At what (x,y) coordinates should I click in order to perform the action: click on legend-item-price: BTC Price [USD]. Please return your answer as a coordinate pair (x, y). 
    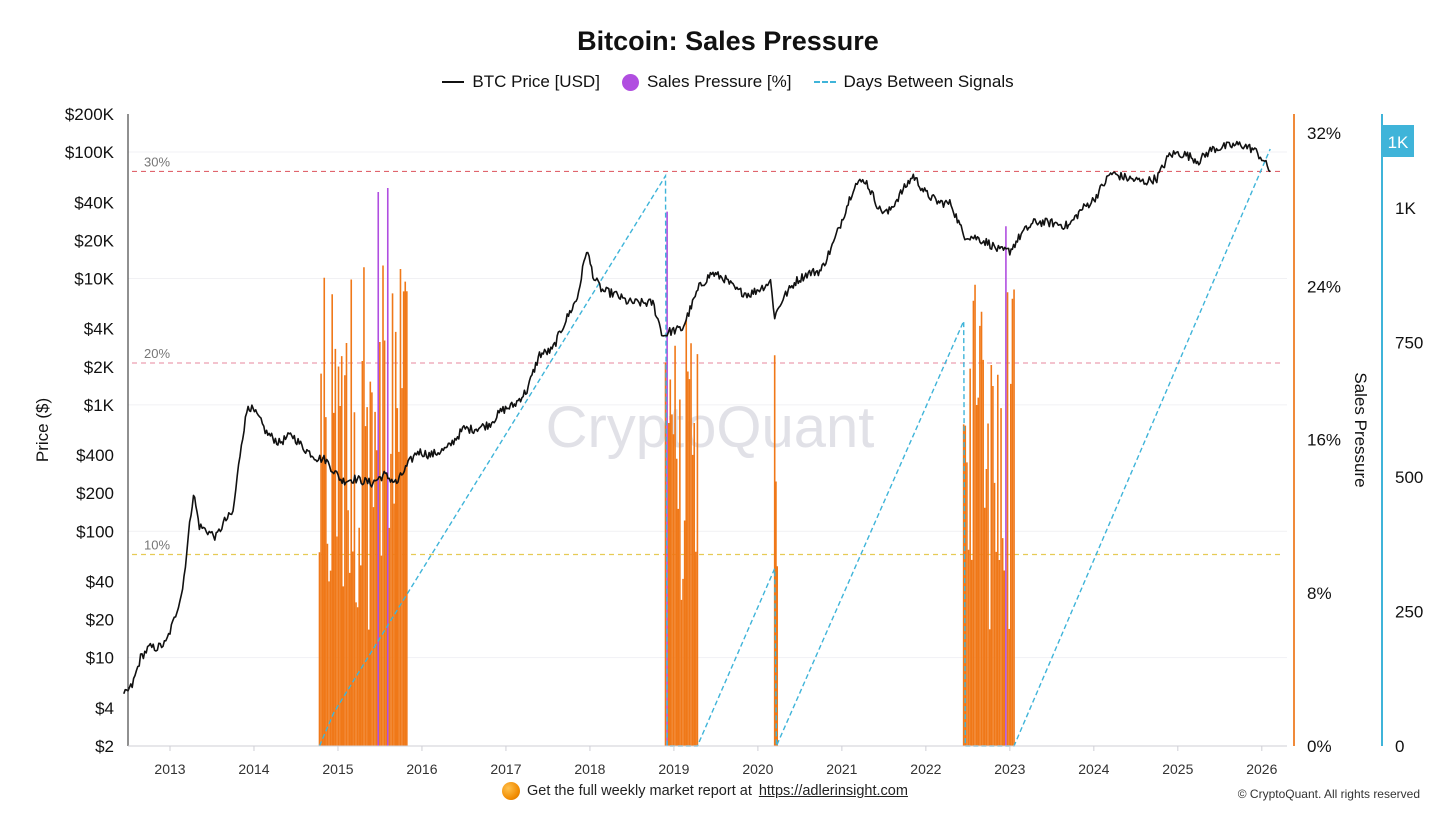
    Looking at the image, I should click on (521, 82).